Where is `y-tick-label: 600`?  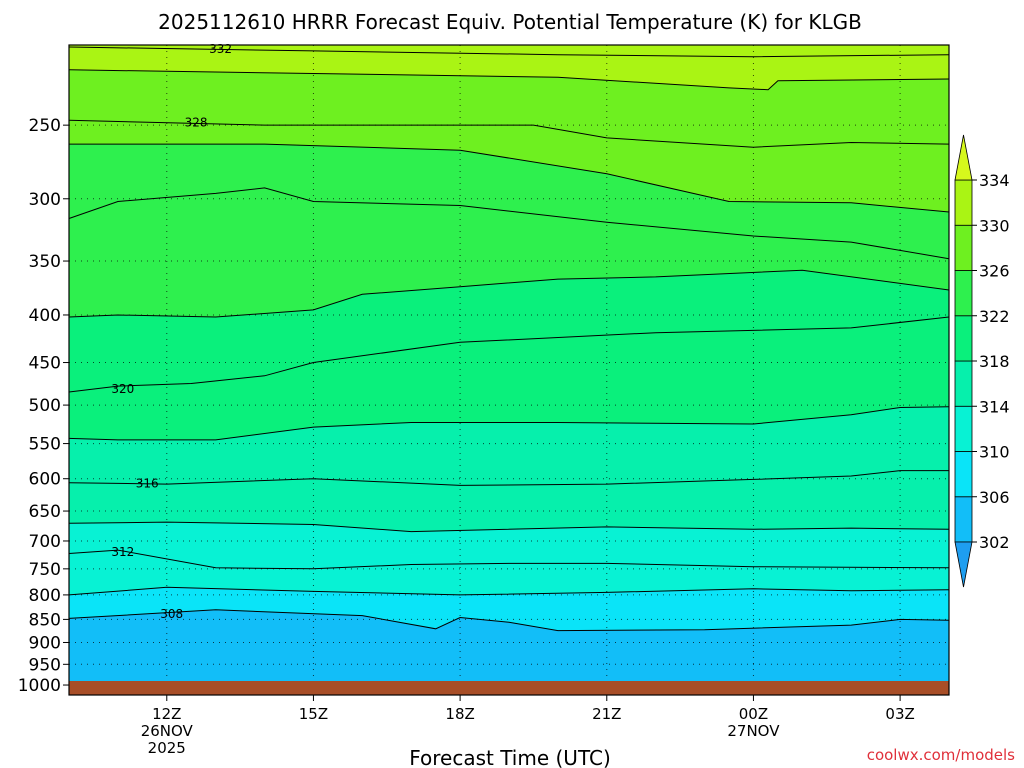 y-tick-label: 600 is located at coordinates (45, 480).